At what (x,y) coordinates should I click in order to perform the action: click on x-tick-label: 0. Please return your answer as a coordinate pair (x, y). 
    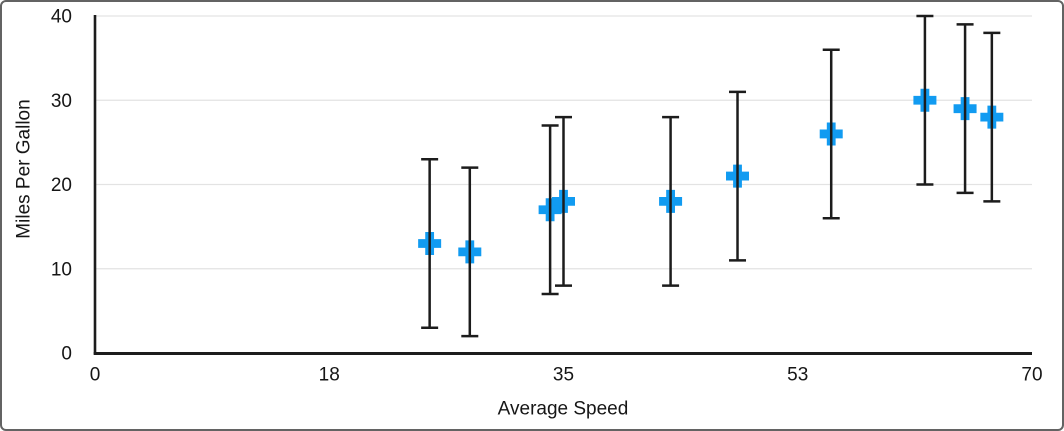
    Looking at the image, I should click on (95, 375).